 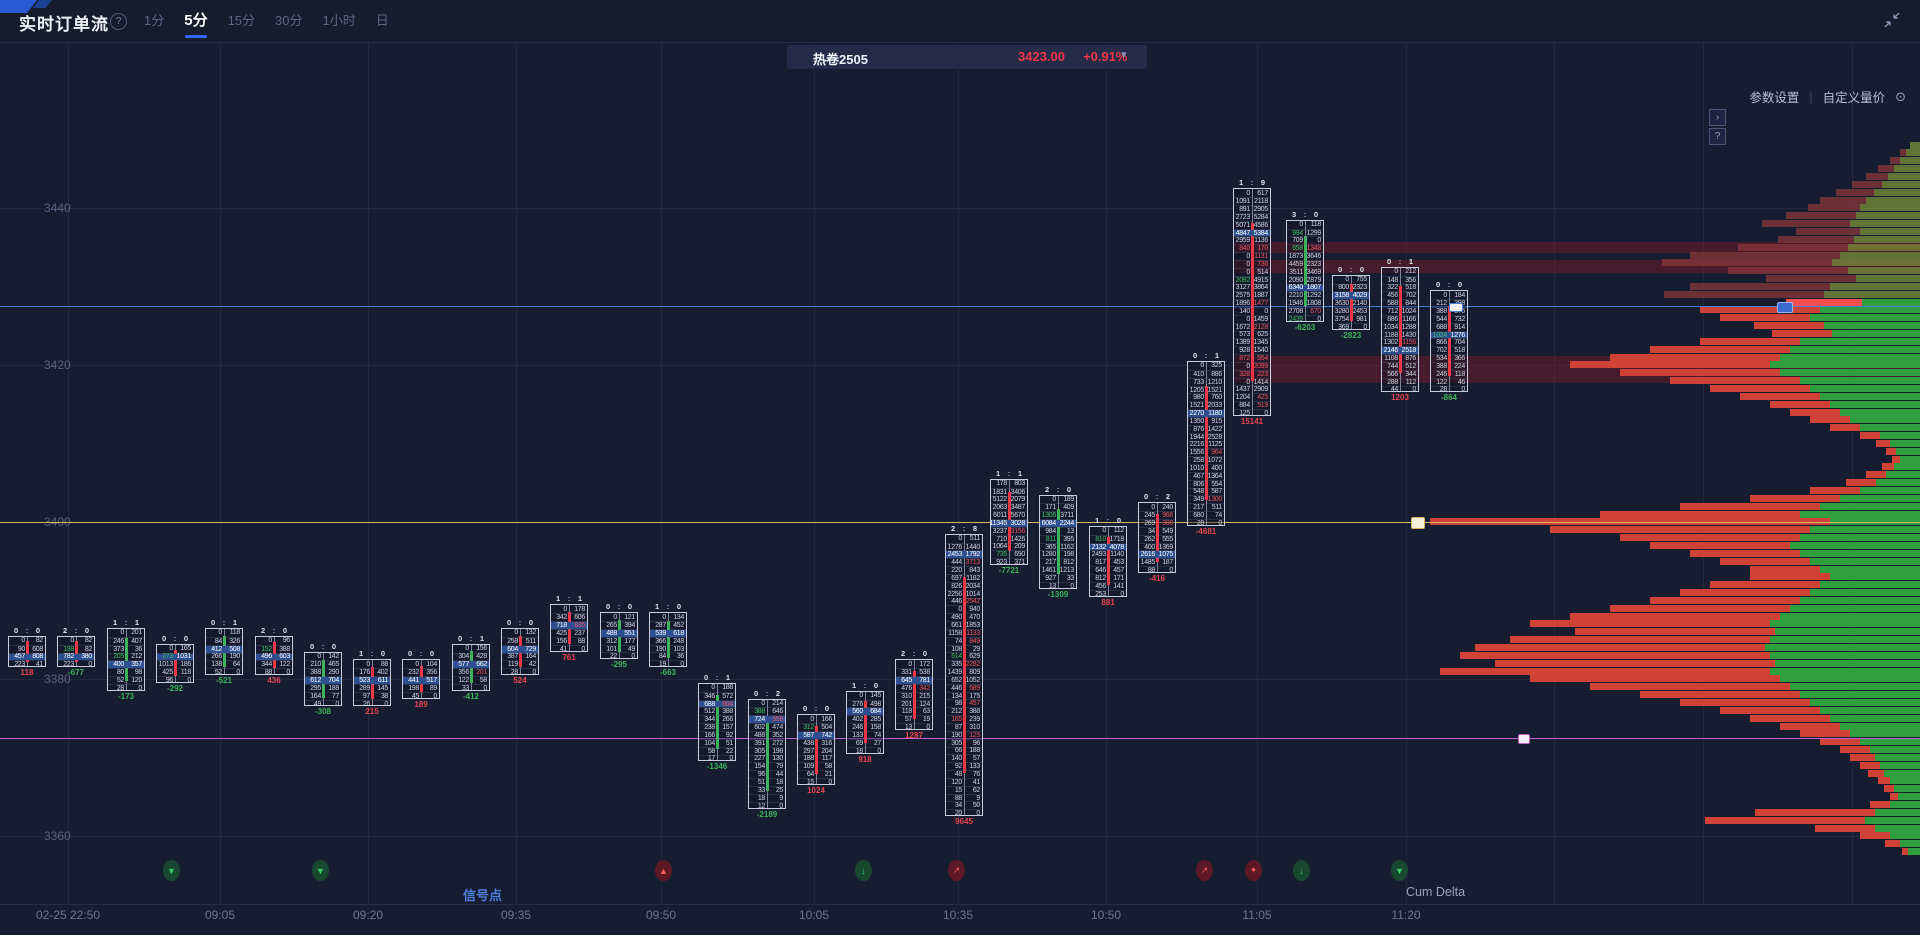 What do you see at coordinates (154, 20) in the screenshot?
I see `tab-1分: 1分` at bounding box center [154, 20].